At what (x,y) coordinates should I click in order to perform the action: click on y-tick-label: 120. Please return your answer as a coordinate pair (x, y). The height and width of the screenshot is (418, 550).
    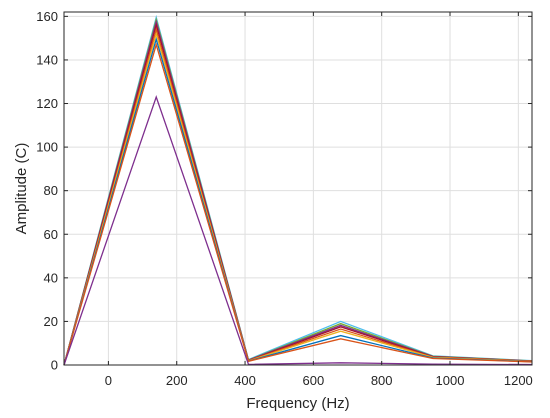
    Looking at the image, I should click on (47, 103).